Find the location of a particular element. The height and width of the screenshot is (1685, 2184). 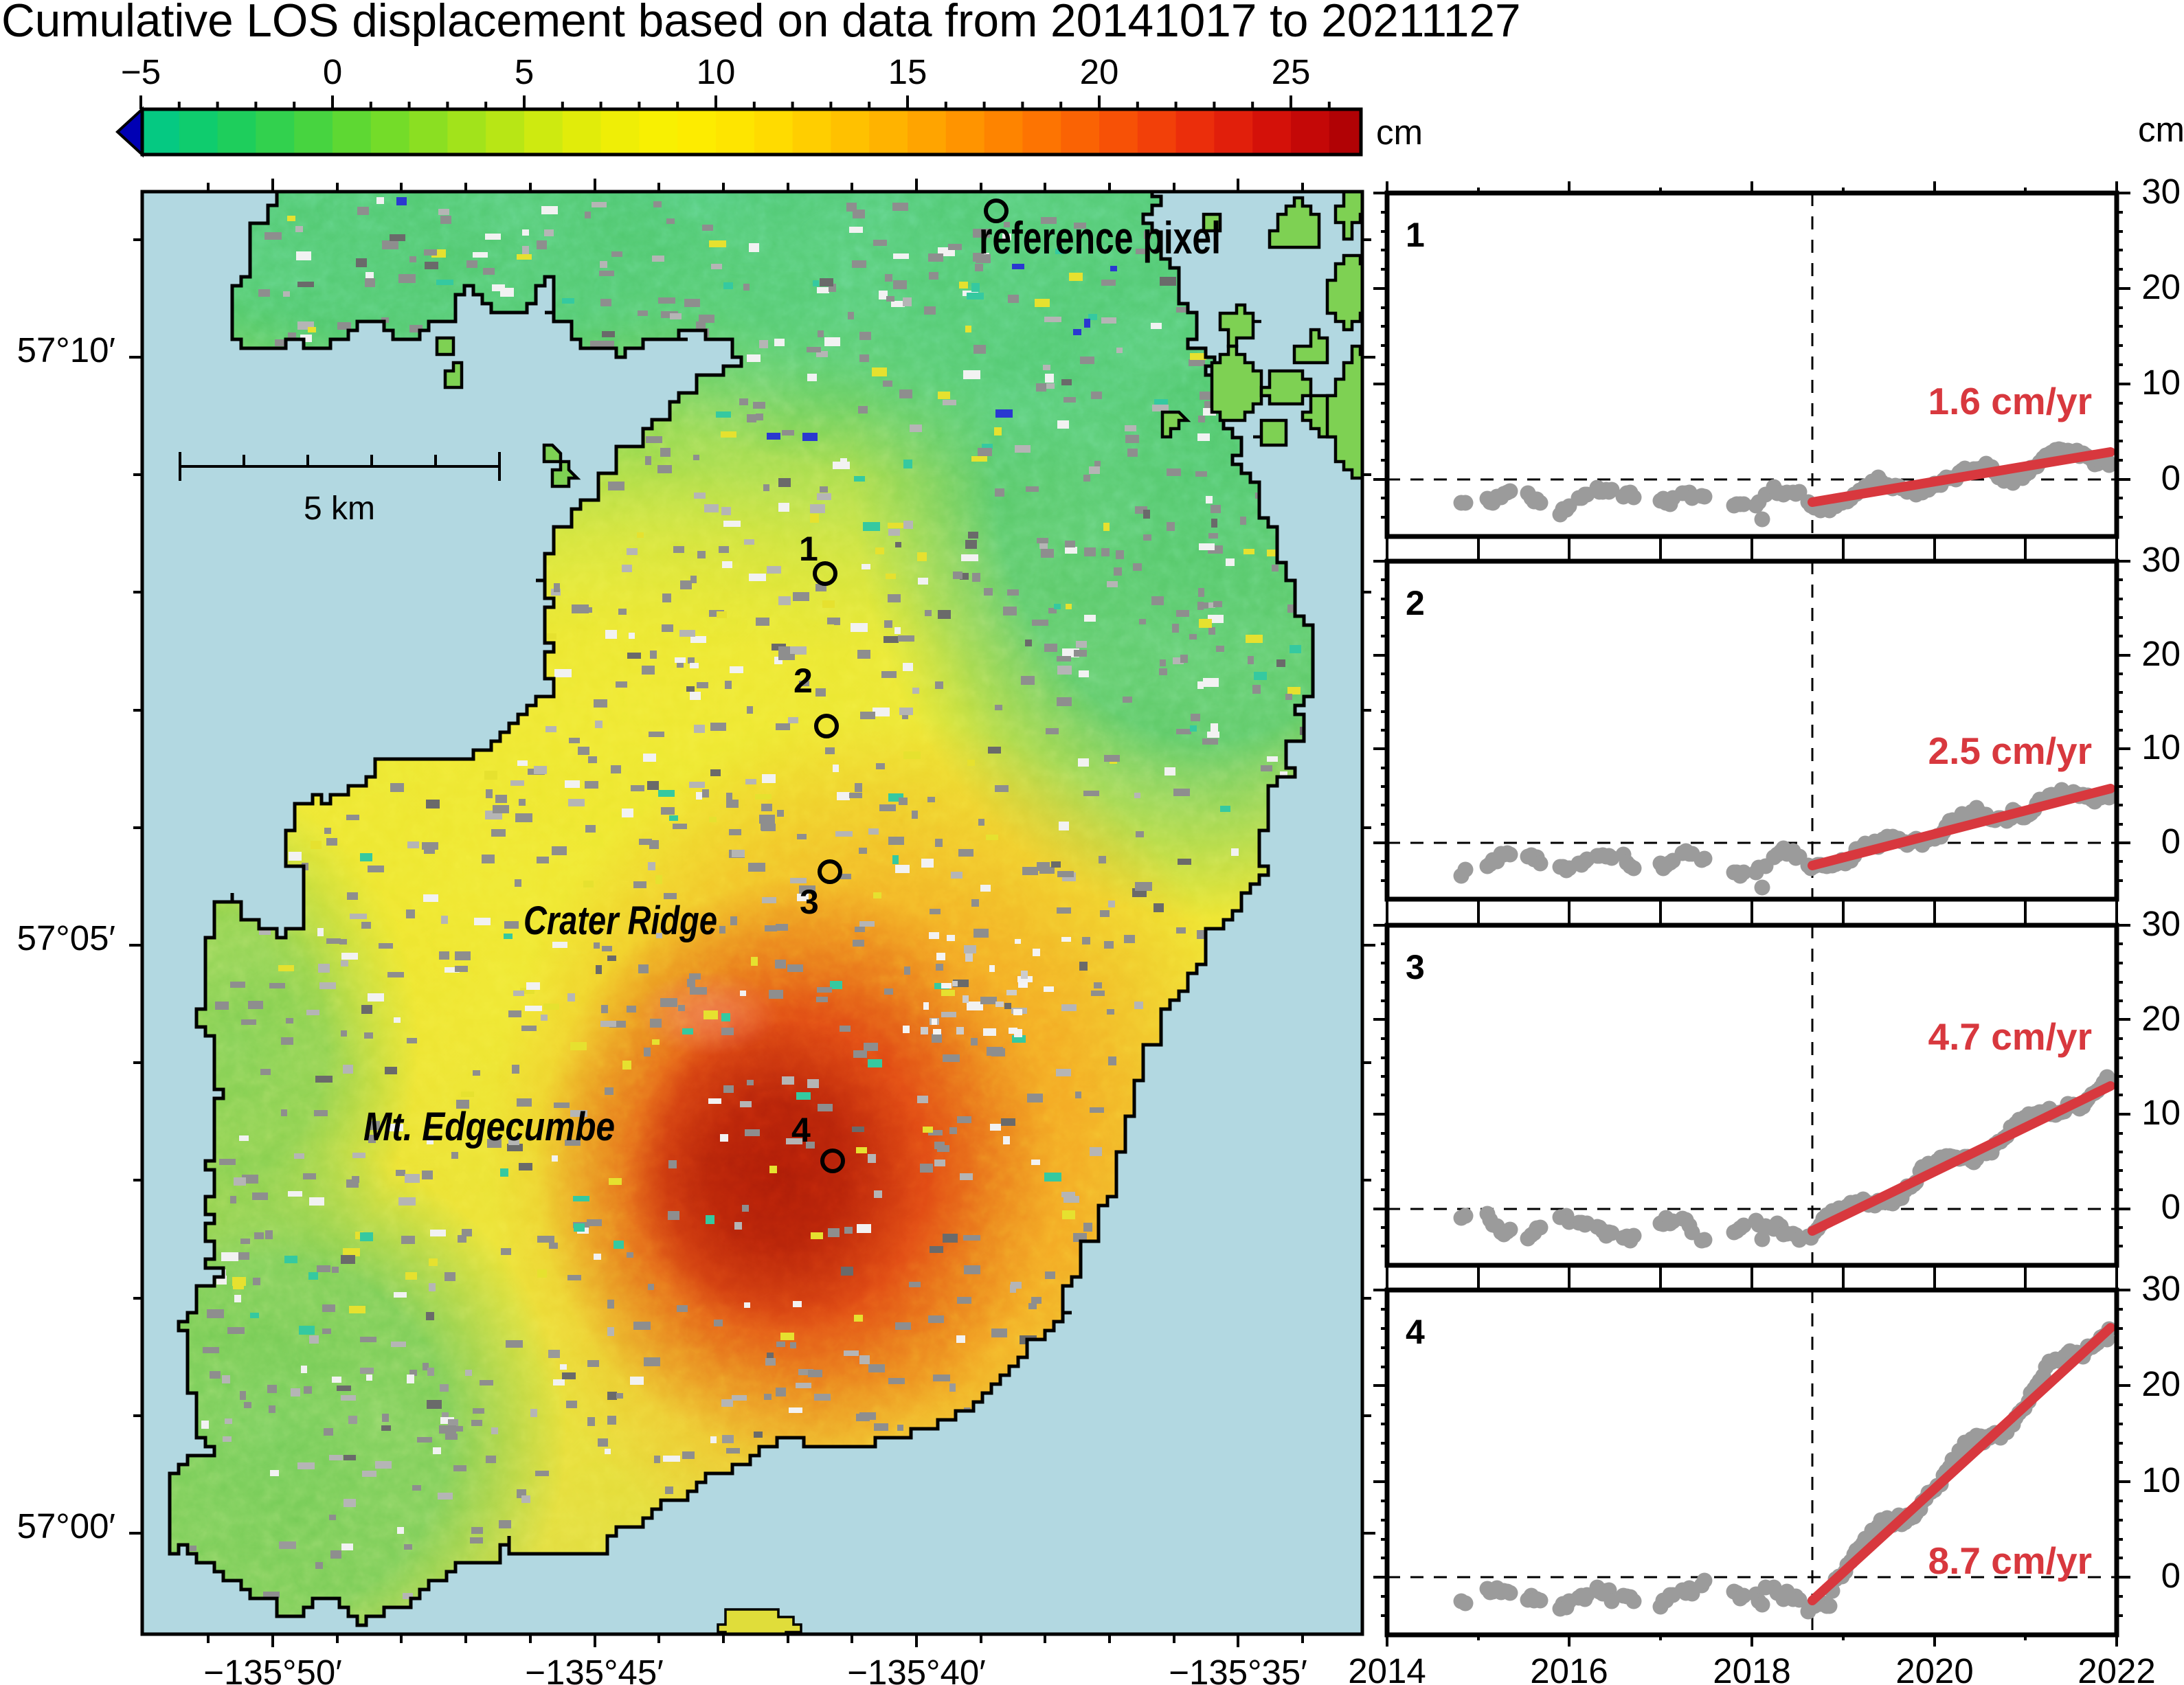

svg-text: 2014 is located at coordinates (1387, 1668).